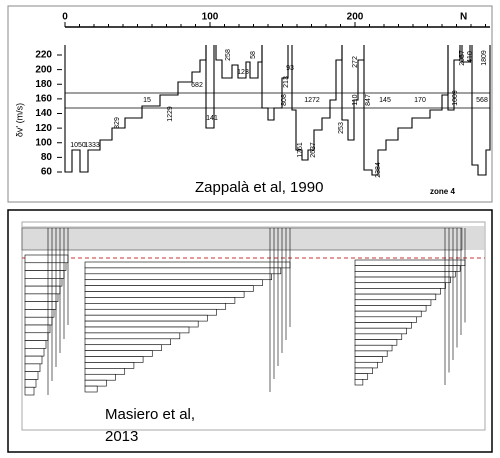  I want to click on y-tick-label: 120, so click(43, 128).